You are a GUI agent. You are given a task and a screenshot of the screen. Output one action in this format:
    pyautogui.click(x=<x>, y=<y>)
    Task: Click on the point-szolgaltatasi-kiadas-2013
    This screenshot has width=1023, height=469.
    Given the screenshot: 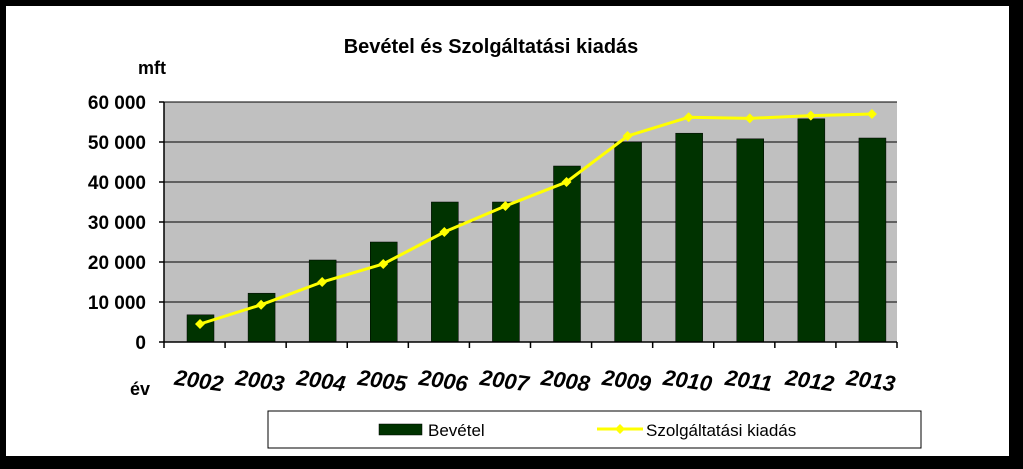 What is the action you would take?
    pyautogui.click(x=871, y=114)
    